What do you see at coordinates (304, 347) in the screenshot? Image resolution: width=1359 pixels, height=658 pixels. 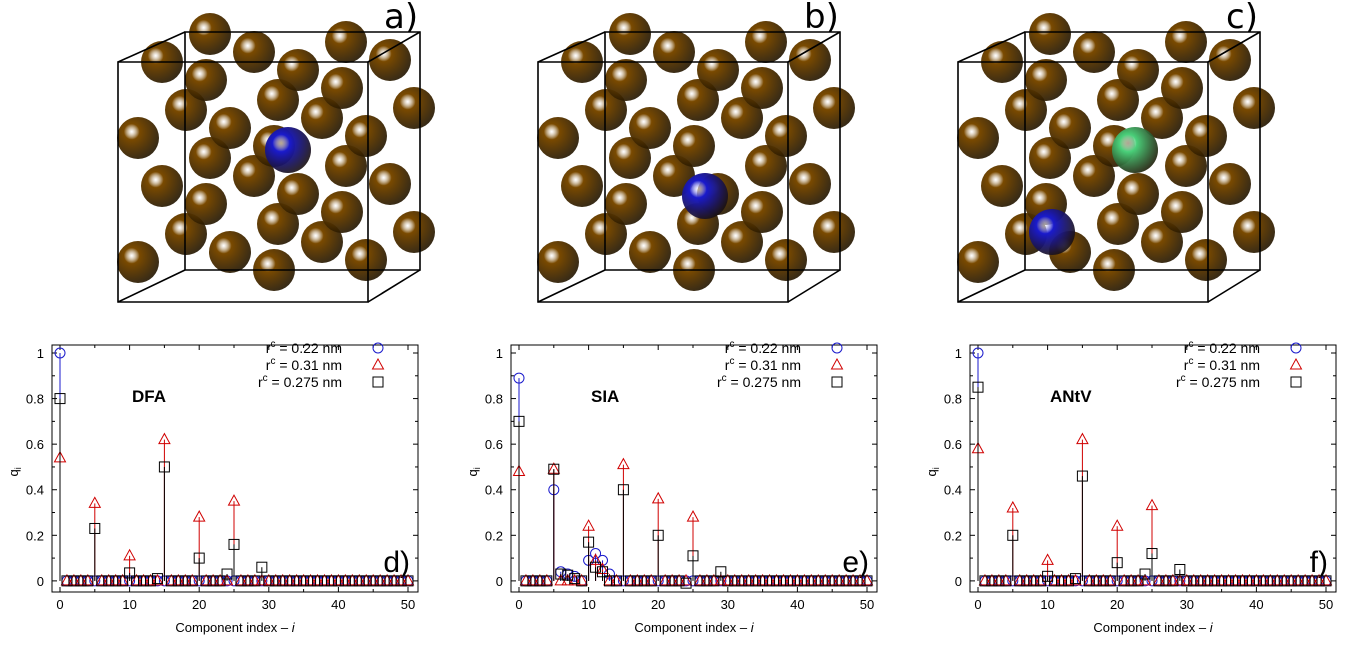 I see `legend-entry: rc = 0.22 nm` at bounding box center [304, 347].